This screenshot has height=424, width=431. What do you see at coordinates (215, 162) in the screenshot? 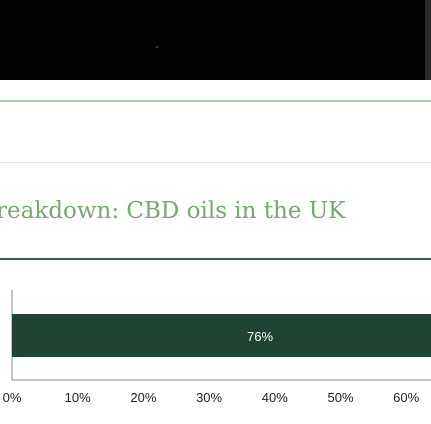
I see `divider-grey` at bounding box center [215, 162].